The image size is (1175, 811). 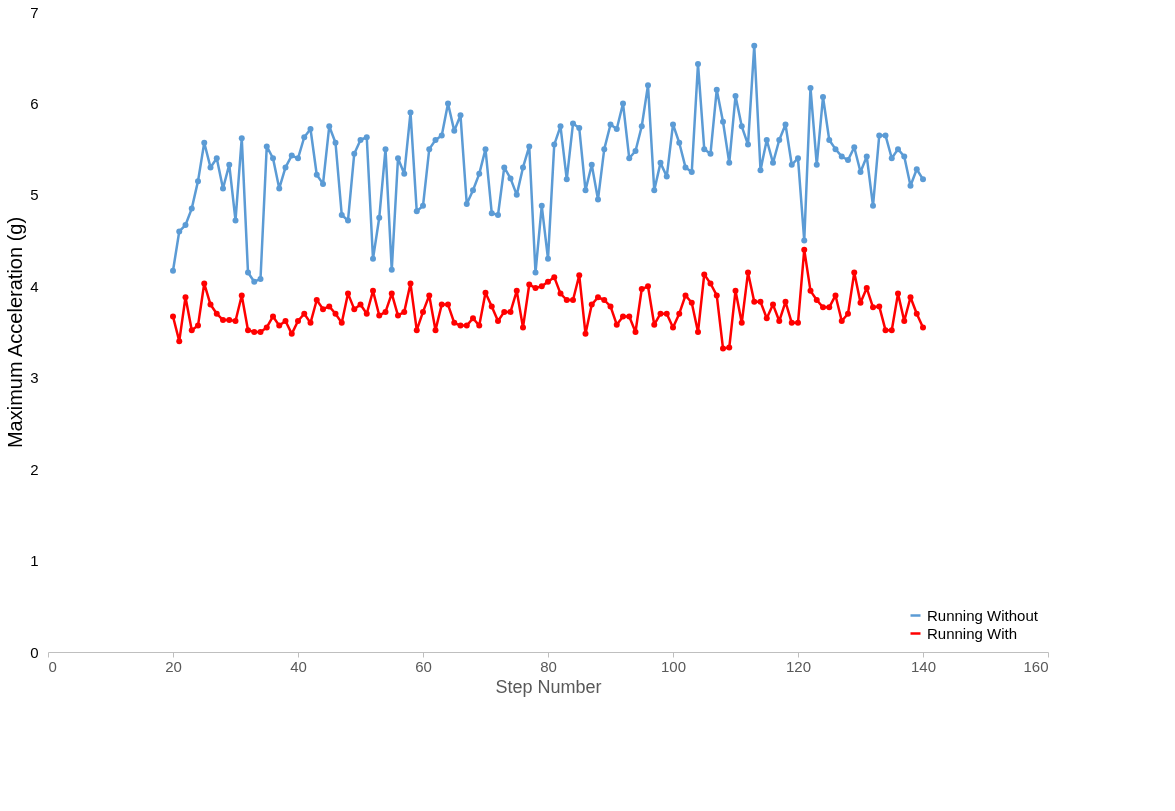 What do you see at coordinates (923, 666) in the screenshot?
I see `x-tick-label: 140` at bounding box center [923, 666].